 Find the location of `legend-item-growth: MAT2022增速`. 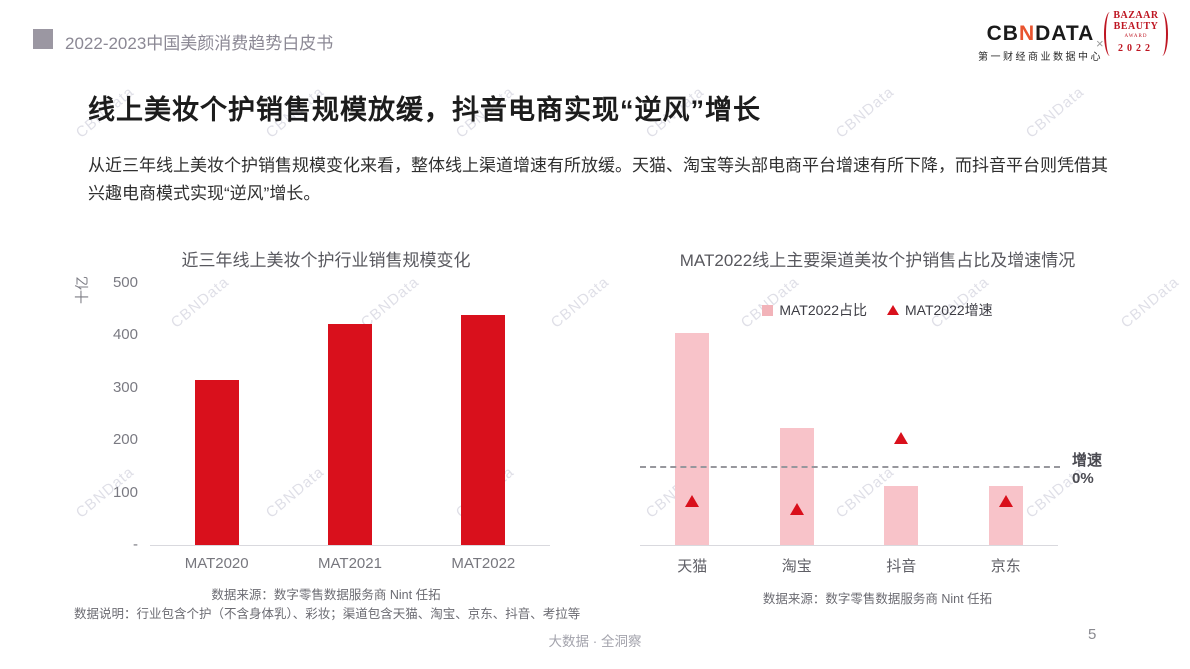

legend-item-growth: MAT2022增速 is located at coordinates (940, 310).